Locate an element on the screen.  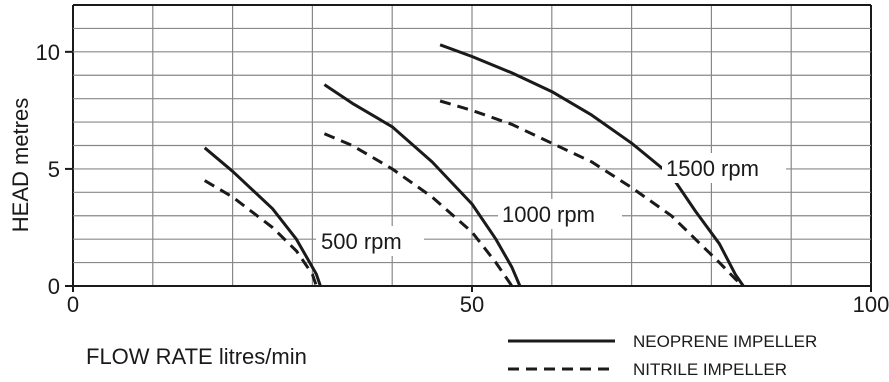
legend-label-neoprene: NEOPRENE IMPELLER is located at coordinates (725, 341).